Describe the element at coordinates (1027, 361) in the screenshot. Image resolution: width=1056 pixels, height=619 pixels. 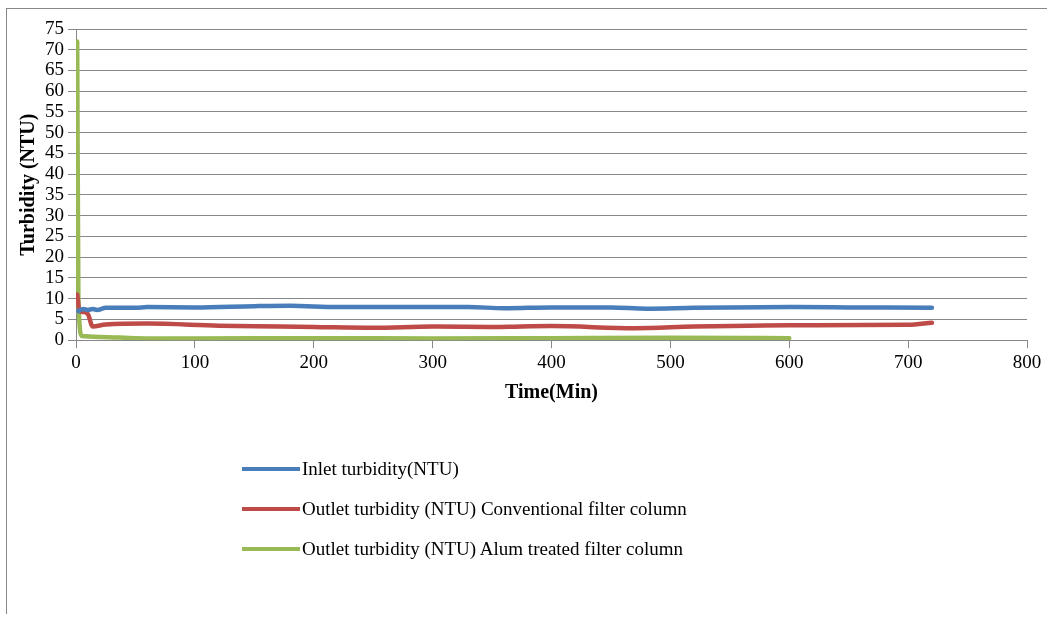
I see `x-tick-label: 800` at that location.